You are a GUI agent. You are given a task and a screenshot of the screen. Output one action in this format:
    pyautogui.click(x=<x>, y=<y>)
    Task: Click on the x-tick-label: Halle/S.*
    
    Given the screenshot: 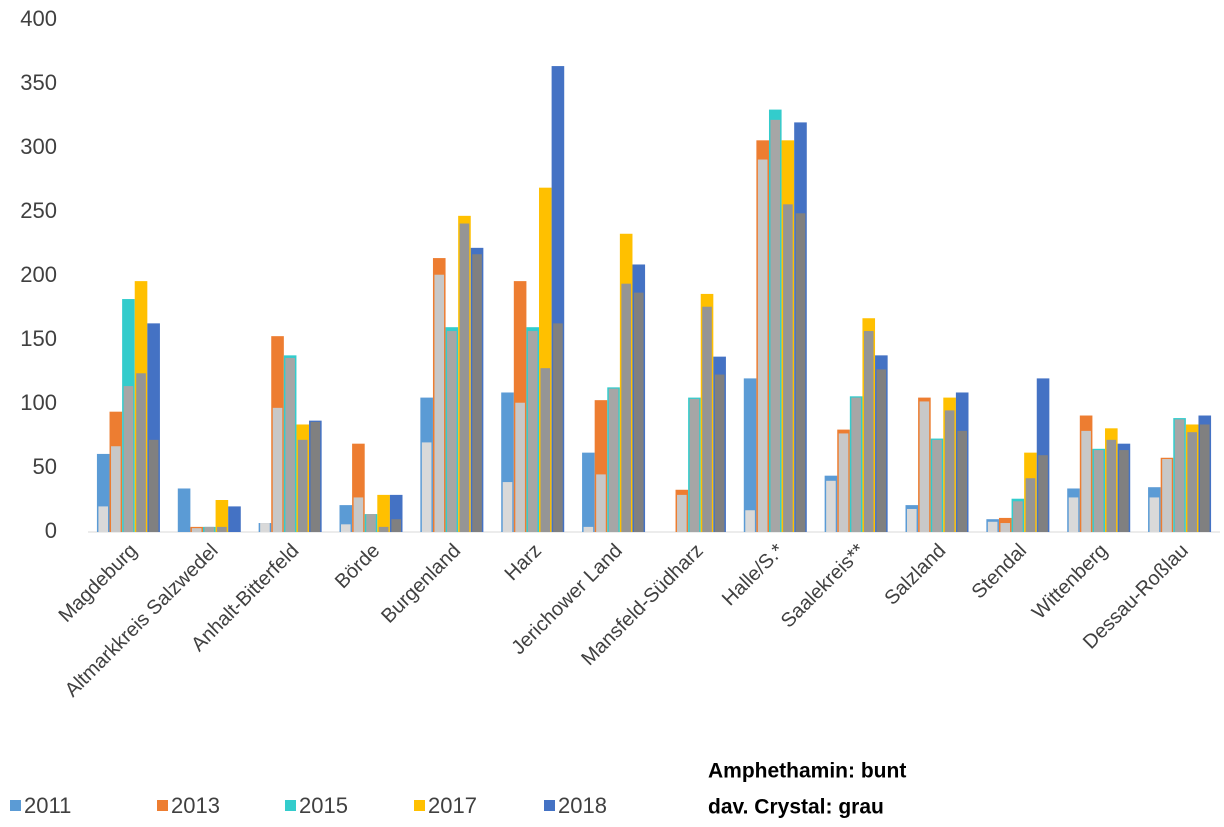 What is the action you would take?
    pyautogui.click(x=753, y=575)
    